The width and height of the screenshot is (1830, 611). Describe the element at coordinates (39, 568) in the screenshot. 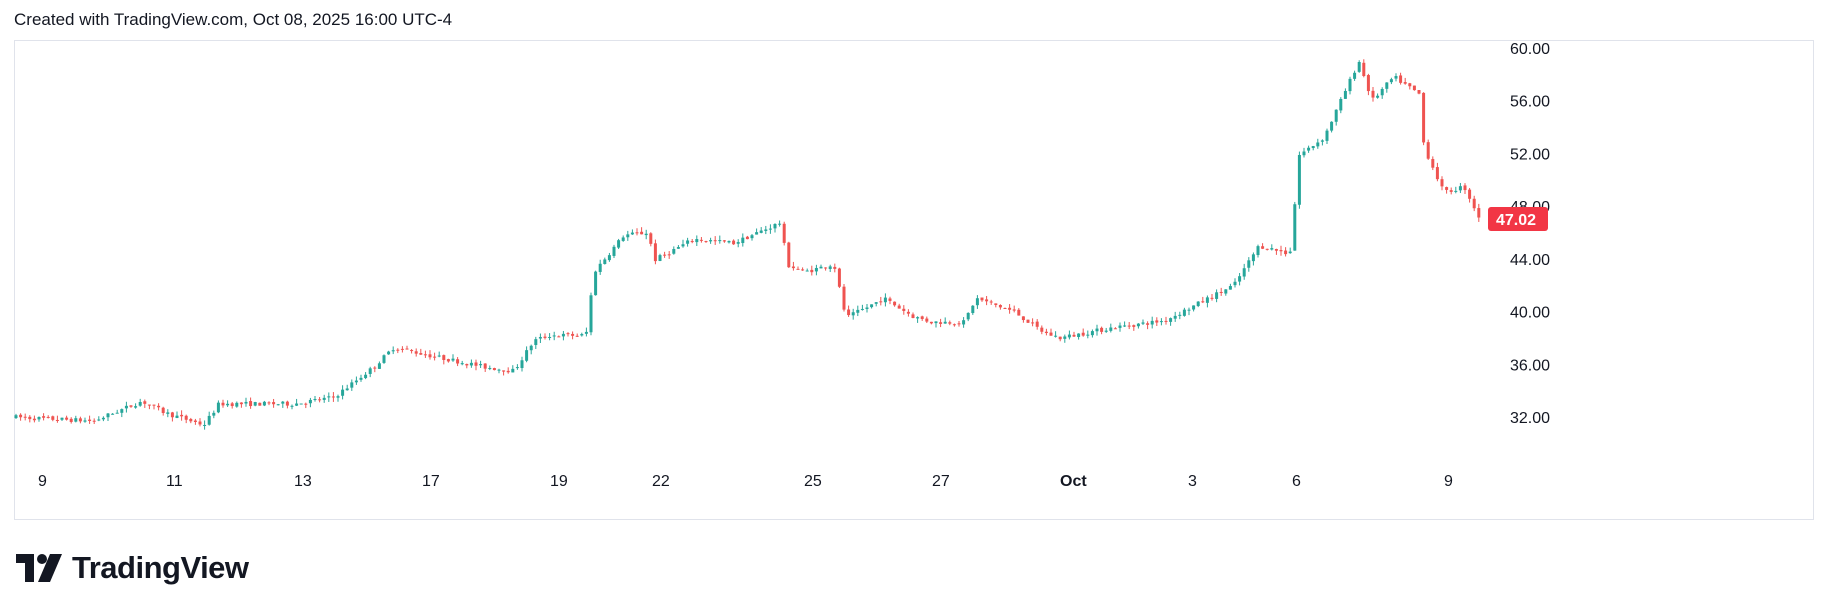

I see `tradingview-logo-icon` at that location.